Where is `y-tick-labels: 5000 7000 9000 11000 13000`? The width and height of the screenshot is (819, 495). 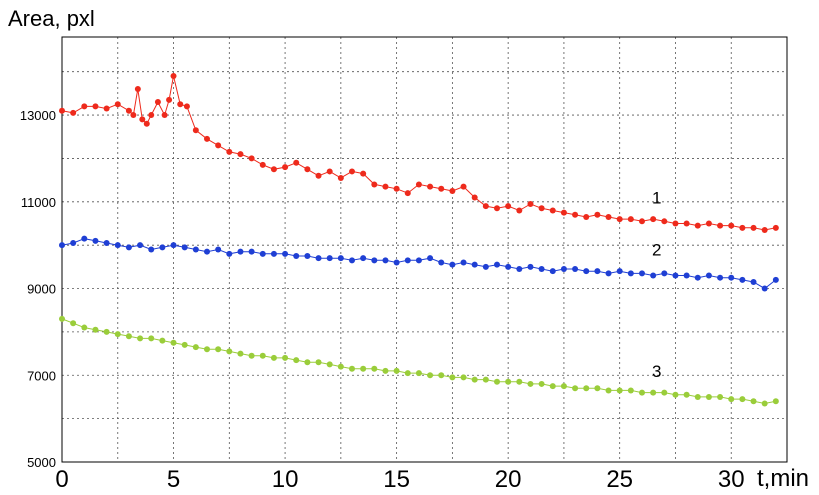 y-tick-labels: 5000 7000 9000 11000 13000 is located at coordinates (38, 289).